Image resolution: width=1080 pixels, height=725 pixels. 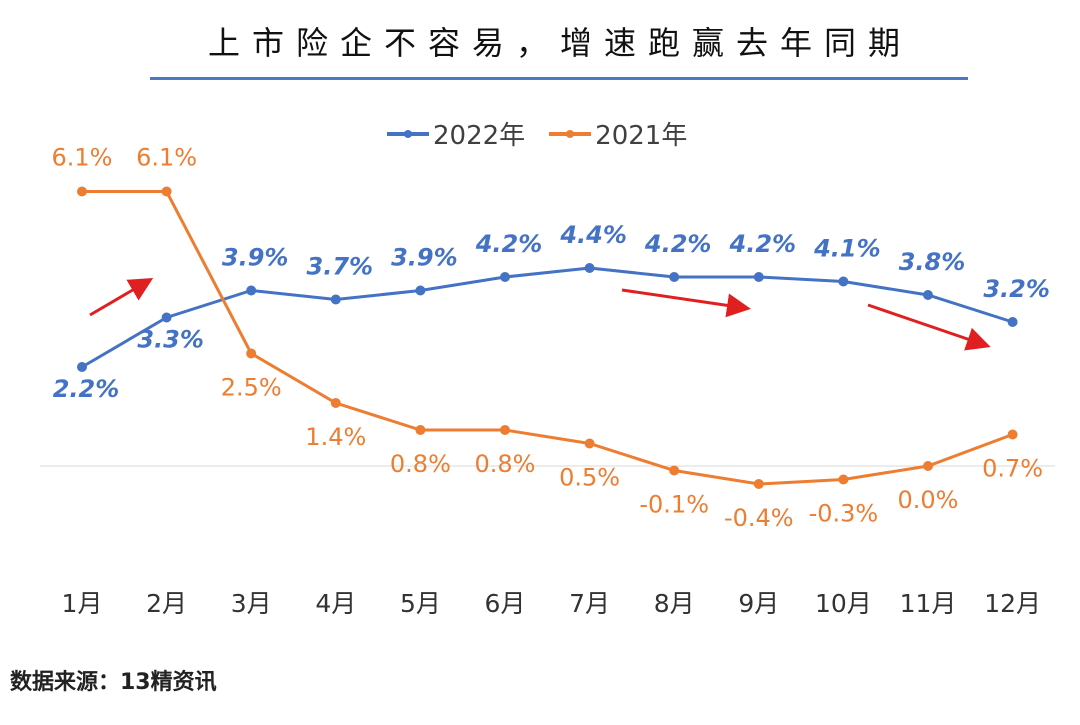 What do you see at coordinates (340, 267) in the screenshot?
I see `data-label: 3.7%` at bounding box center [340, 267].